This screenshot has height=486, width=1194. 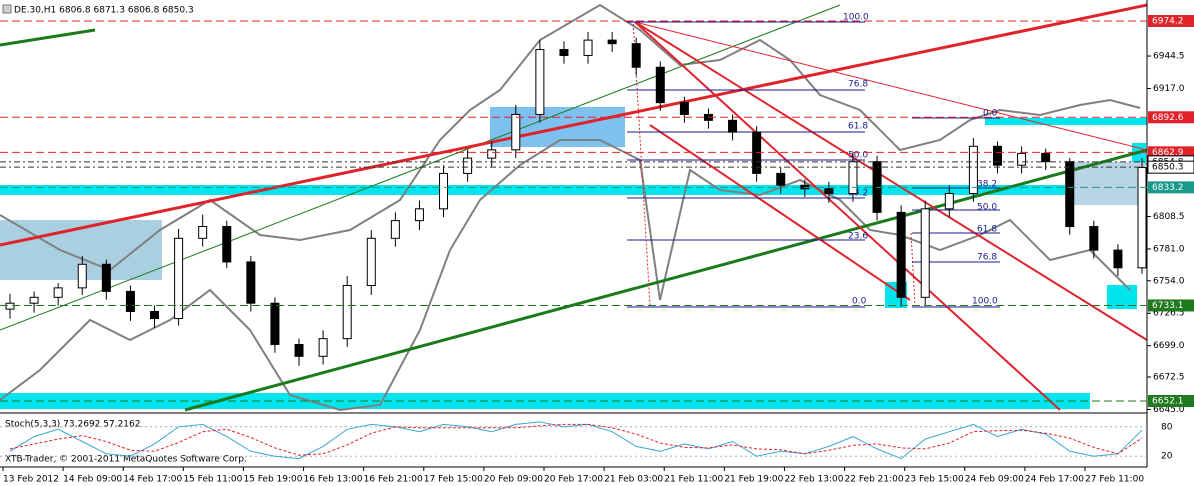 What do you see at coordinates (104, 11) in the screenshot?
I see `header: DE.30,H1 6806.8 6871.3 6806.8 6850.3` at bounding box center [104, 11].